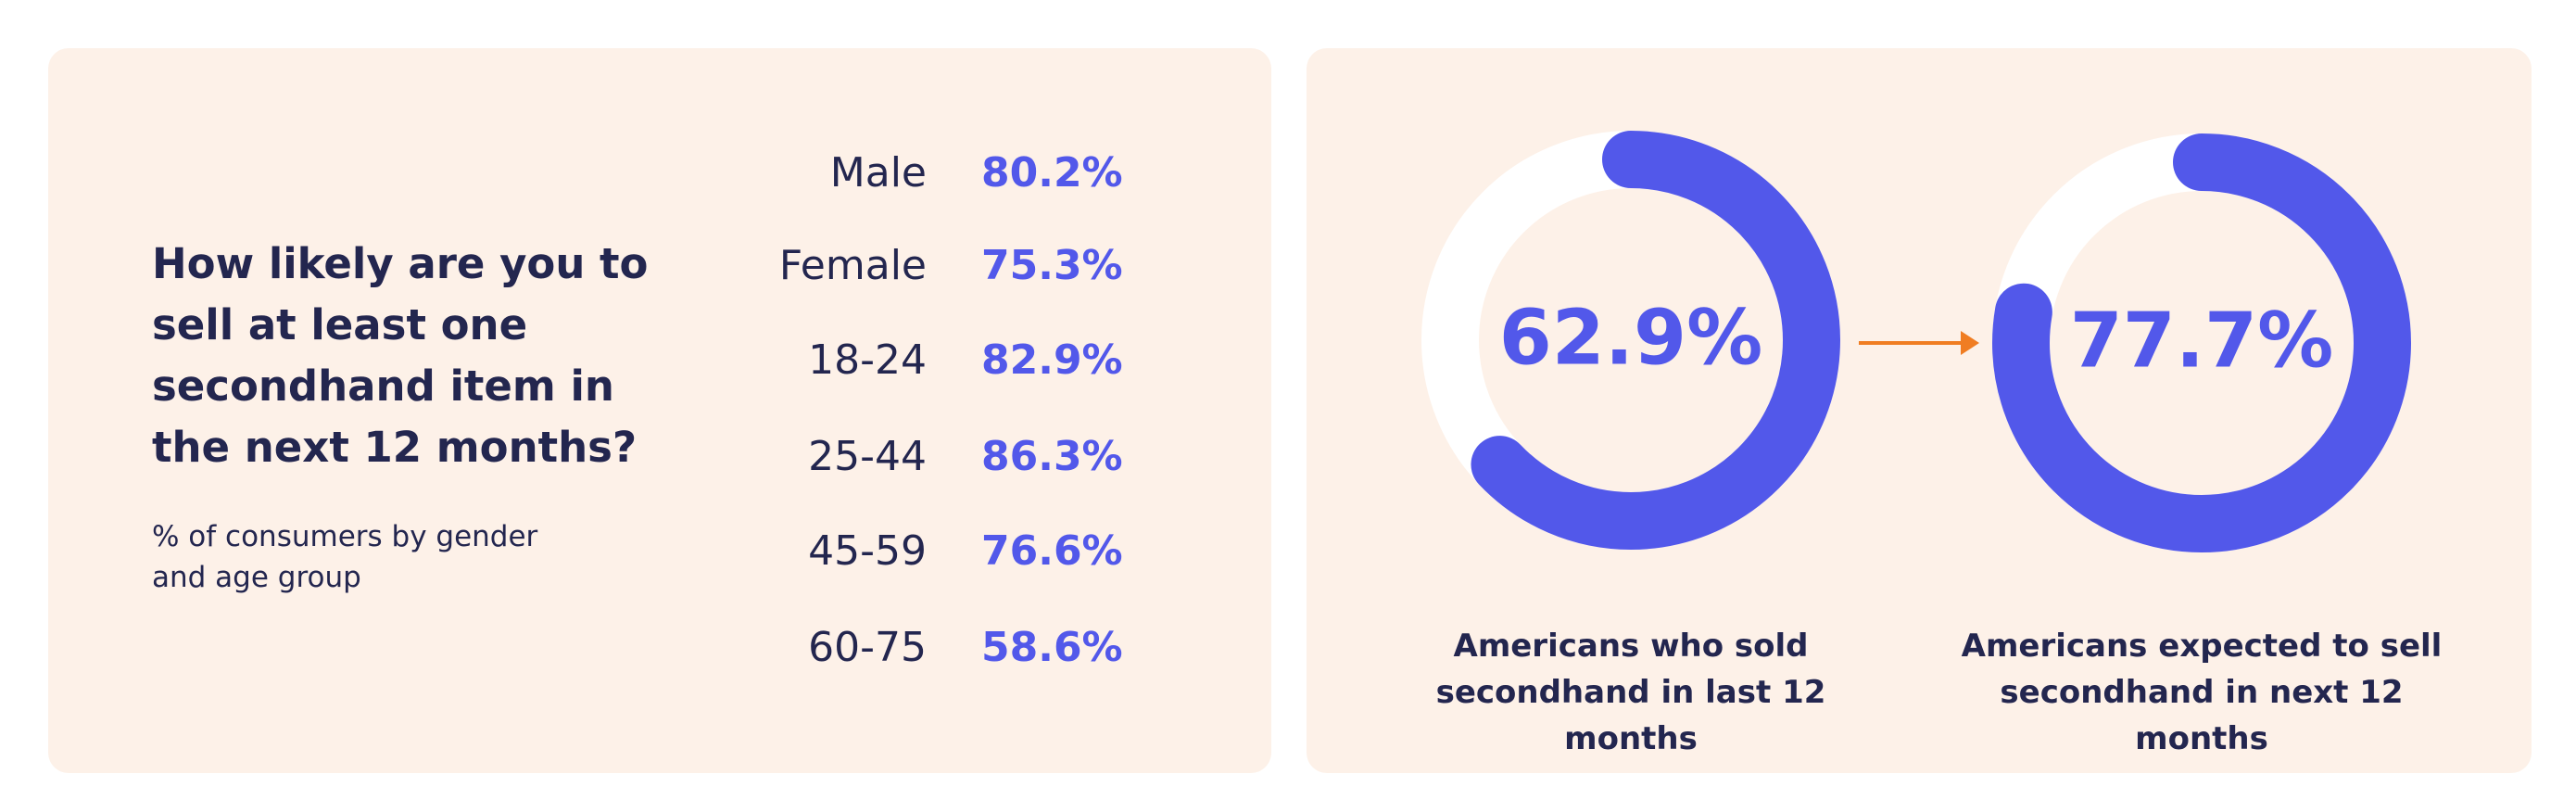  Describe the element at coordinates (956, 457) in the screenshot. I see `stat-row-25-44: 25-44 86.3%` at that location.